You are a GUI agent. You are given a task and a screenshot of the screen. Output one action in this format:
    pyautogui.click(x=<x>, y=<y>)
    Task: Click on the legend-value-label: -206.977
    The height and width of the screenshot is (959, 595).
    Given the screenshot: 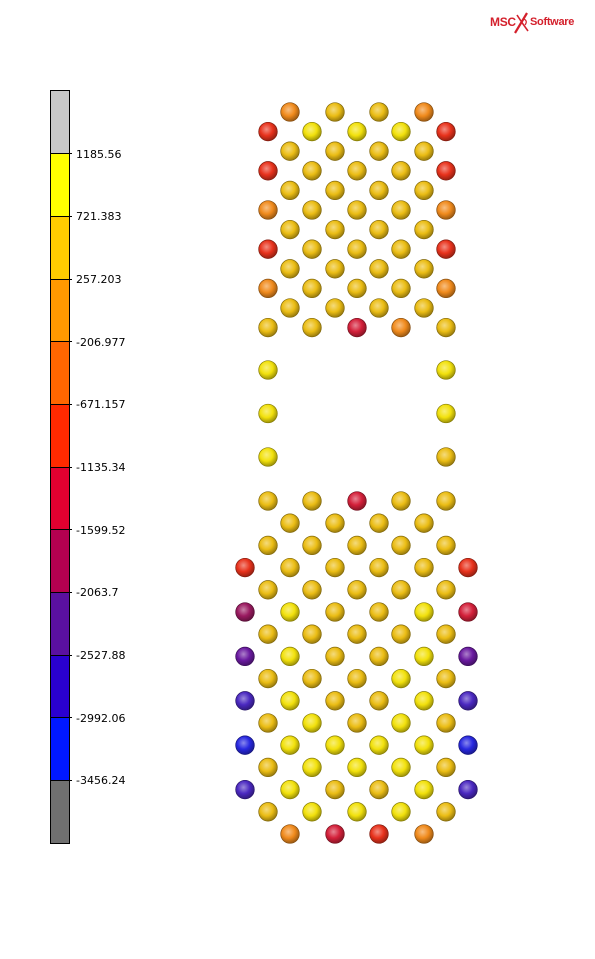 What is the action you would take?
    pyautogui.click(x=101, y=342)
    